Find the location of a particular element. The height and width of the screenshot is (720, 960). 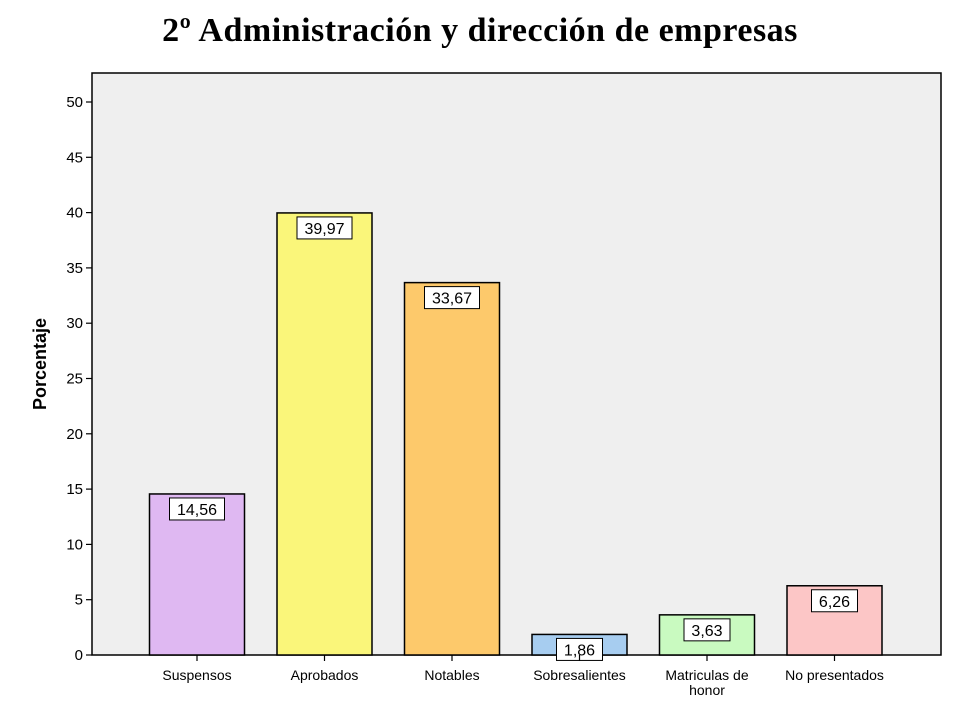

y-axis-title: Porcentaje is located at coordinates (40, 364).